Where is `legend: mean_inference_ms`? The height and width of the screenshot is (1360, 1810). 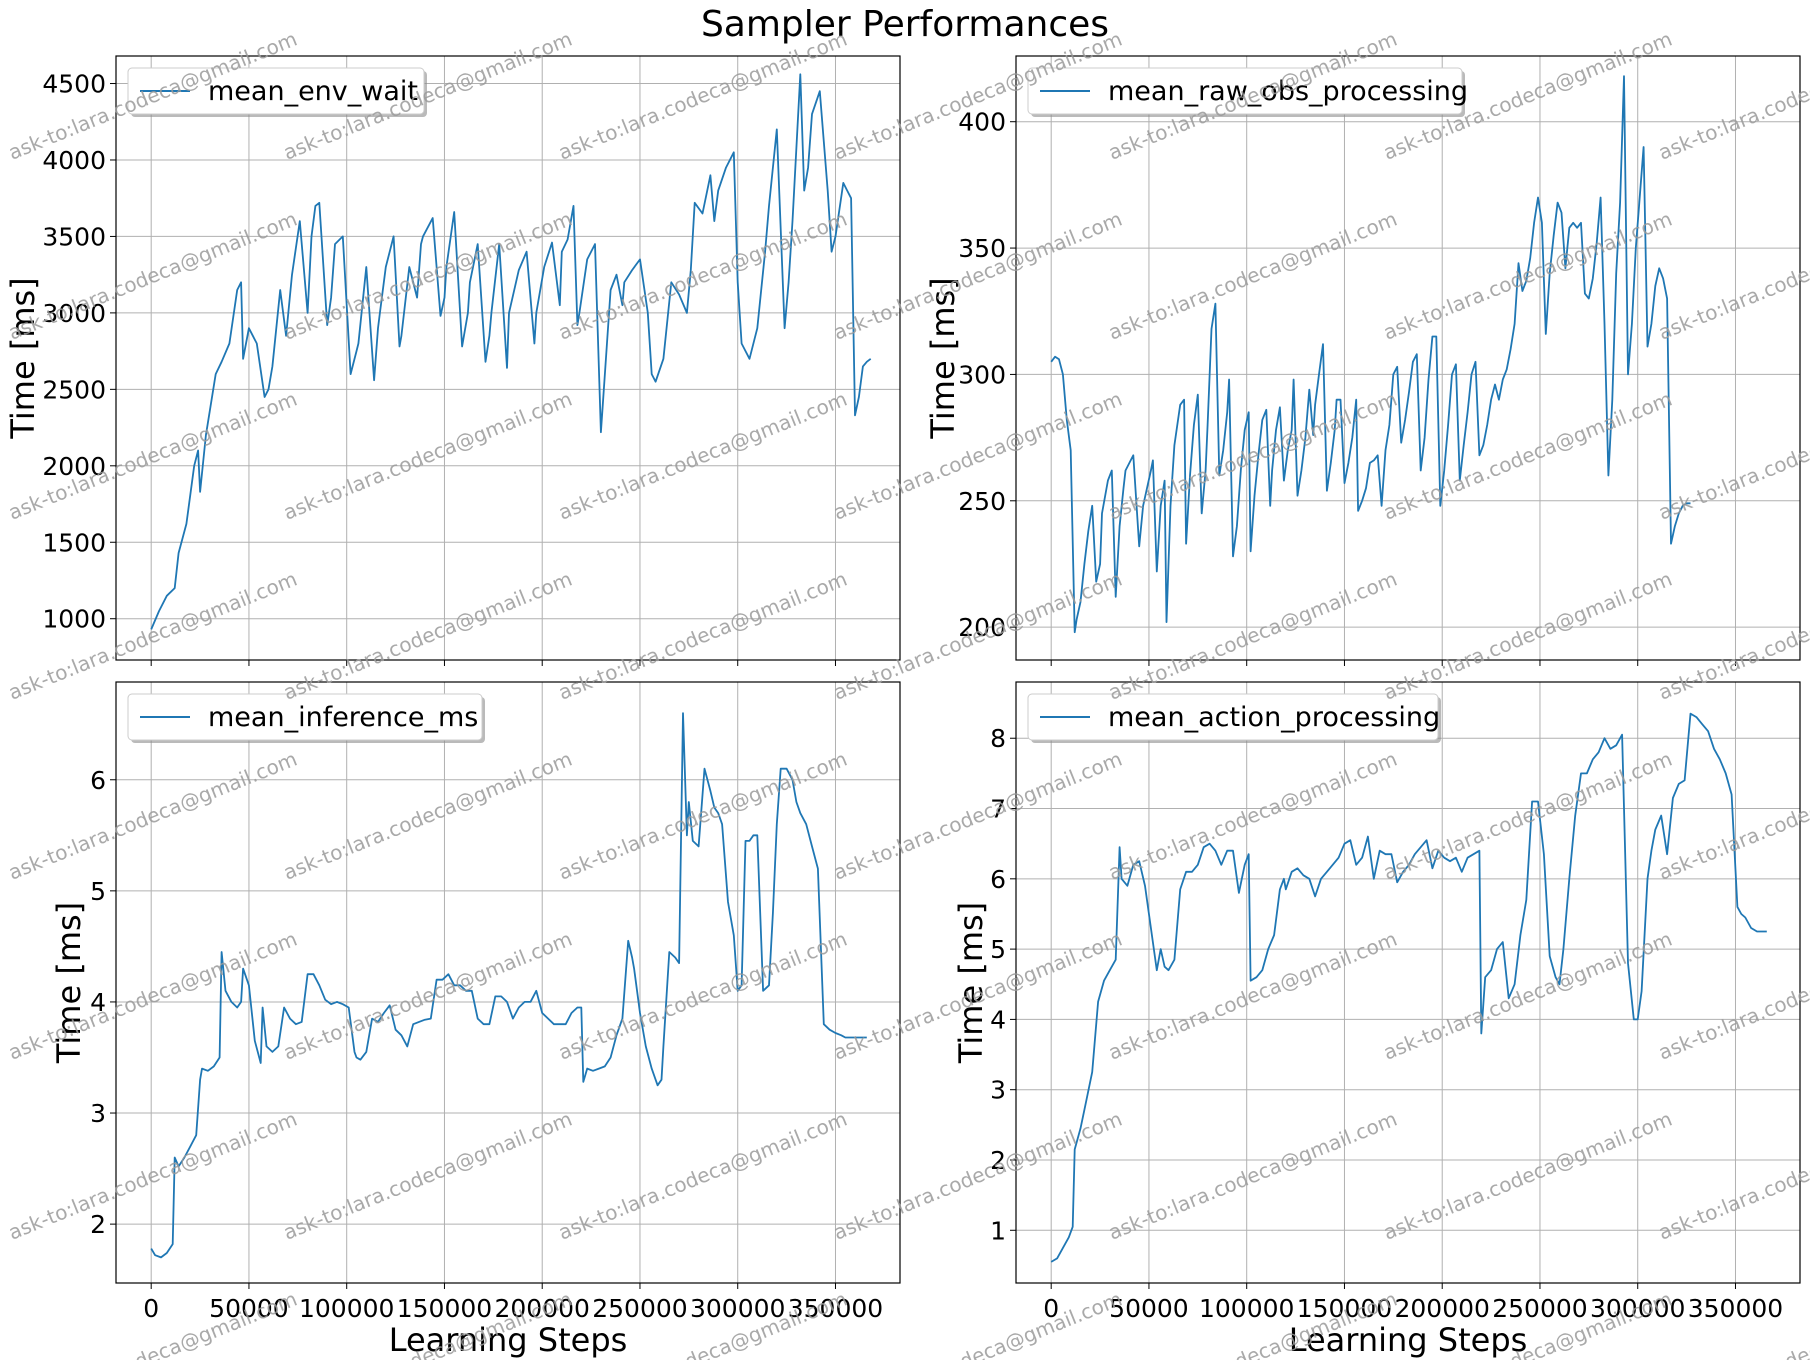 legend: mean_inference_ms is located at coordinates (306, 718).